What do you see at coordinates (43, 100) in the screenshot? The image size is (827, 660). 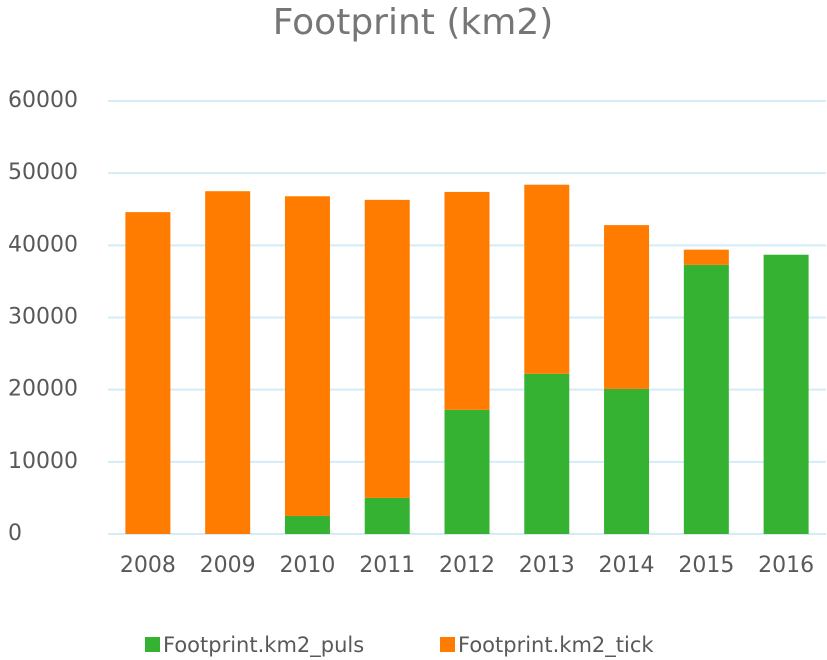 I see `y-tick-label: 60000` at bounding box center [43, 100].